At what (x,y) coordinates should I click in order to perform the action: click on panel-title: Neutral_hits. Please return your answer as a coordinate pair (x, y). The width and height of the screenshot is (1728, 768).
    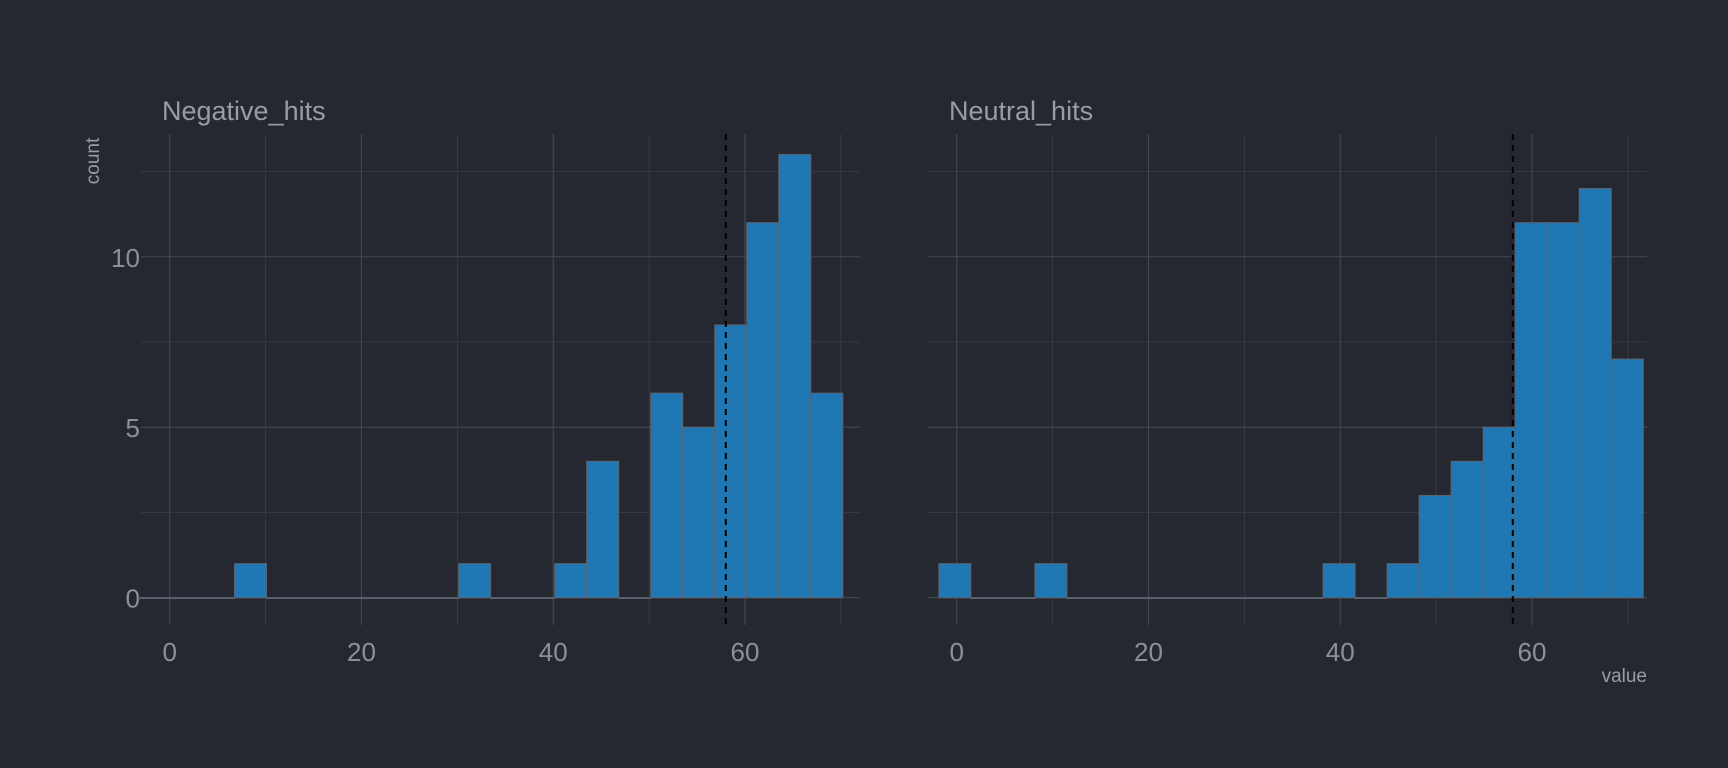
    Looking at the image, I should click on (1021, 111).